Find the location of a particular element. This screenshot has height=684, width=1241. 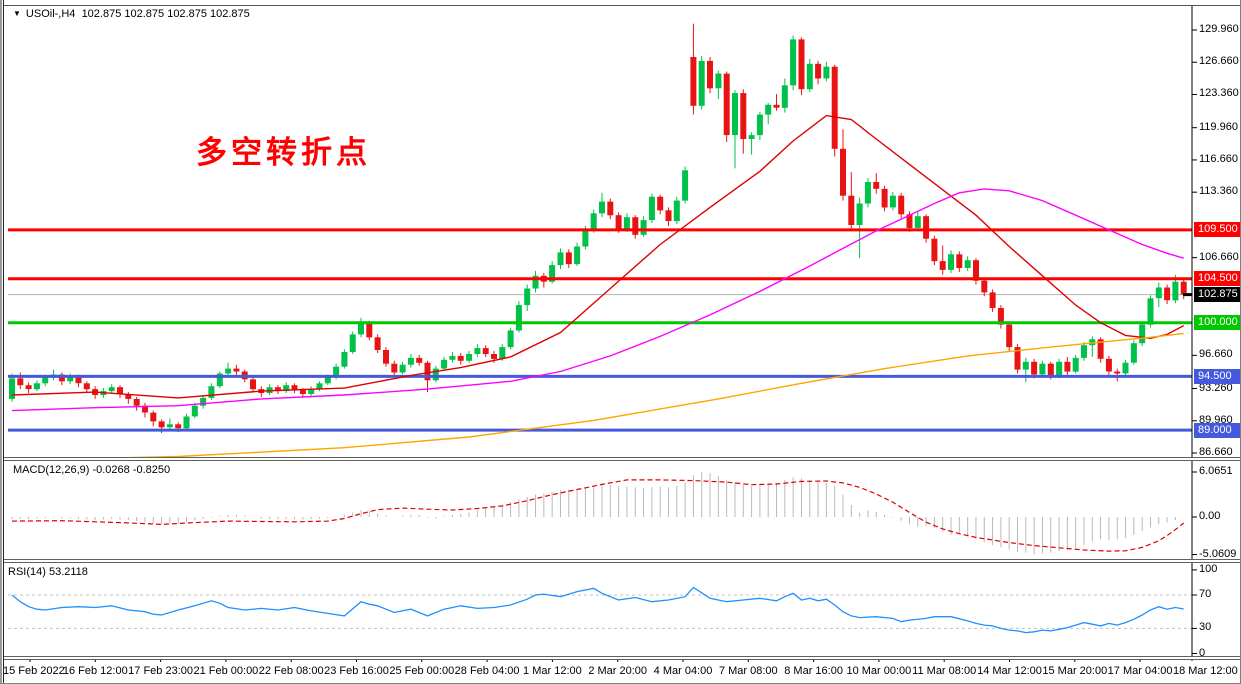

date-tick-label: 11 Mar 08:00 is located at coordinates (944, 671).